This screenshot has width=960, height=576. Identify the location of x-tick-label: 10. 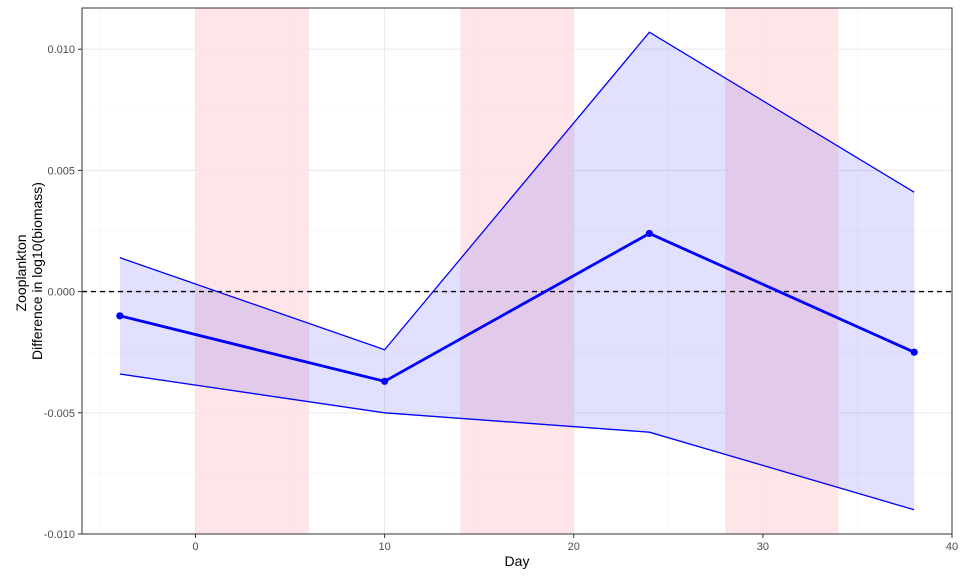
(384, 547).